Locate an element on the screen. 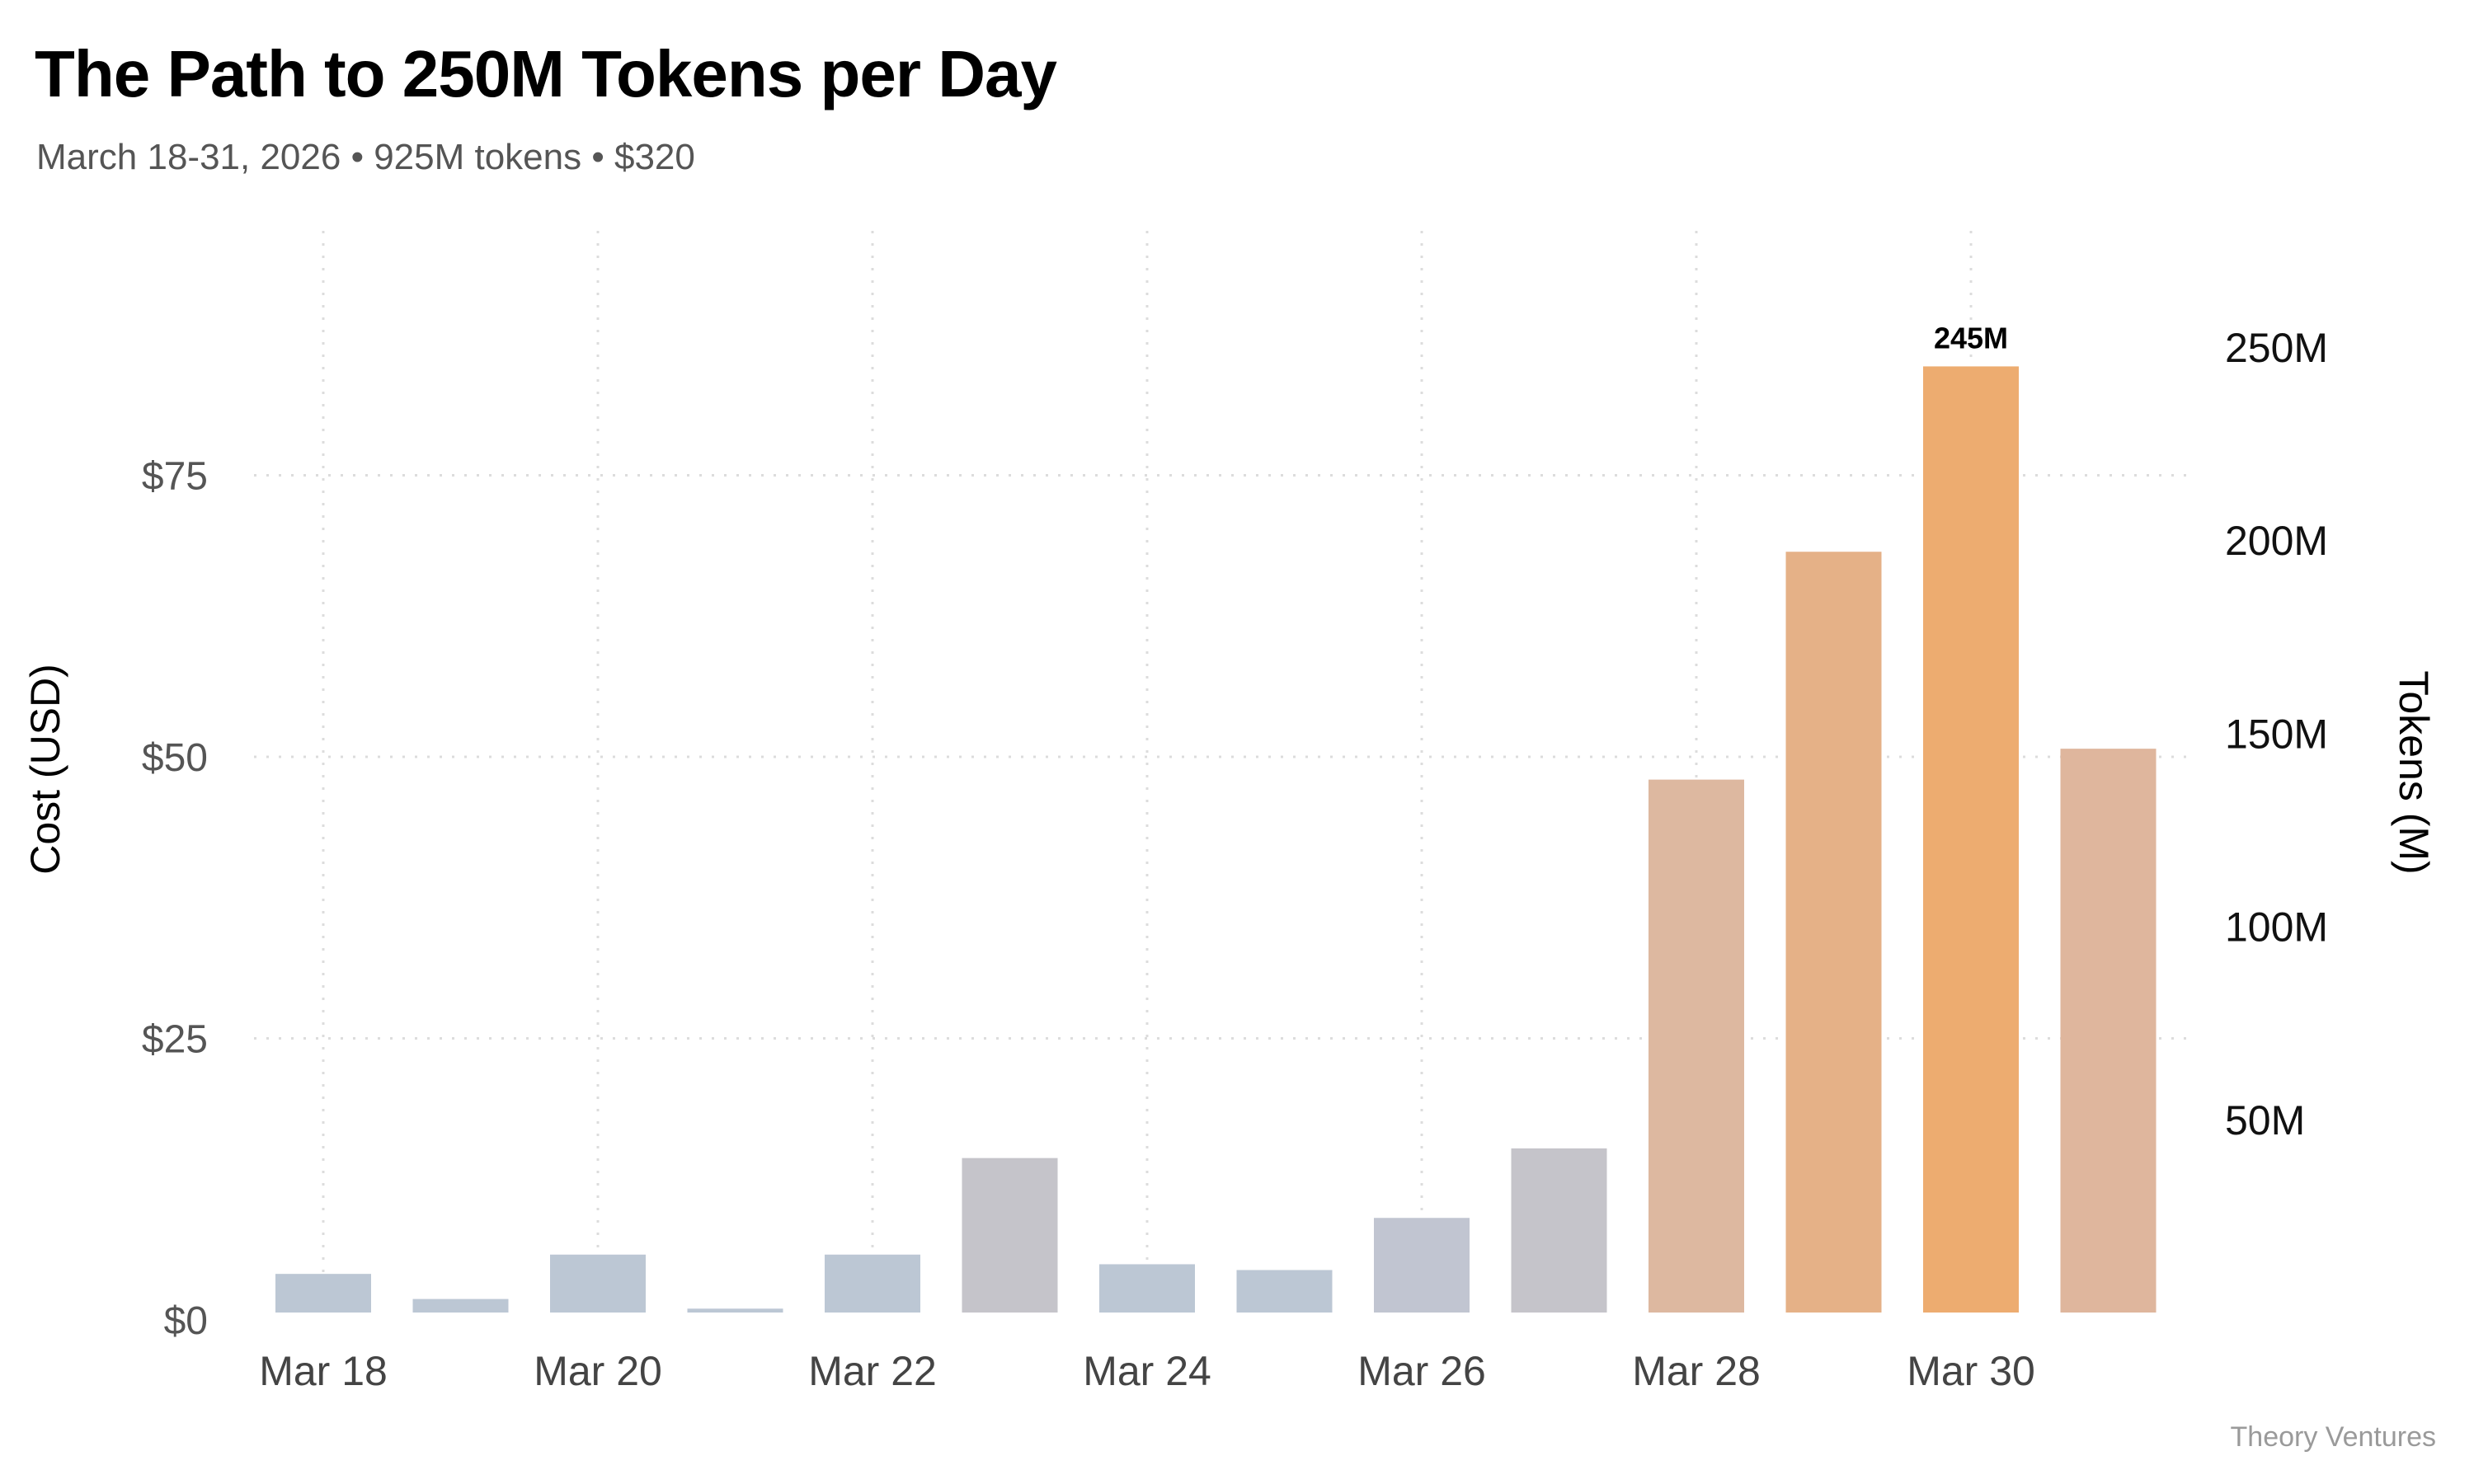  chart-title: The Path to 250M Tokens per Day is located at coordinates (546, 73).